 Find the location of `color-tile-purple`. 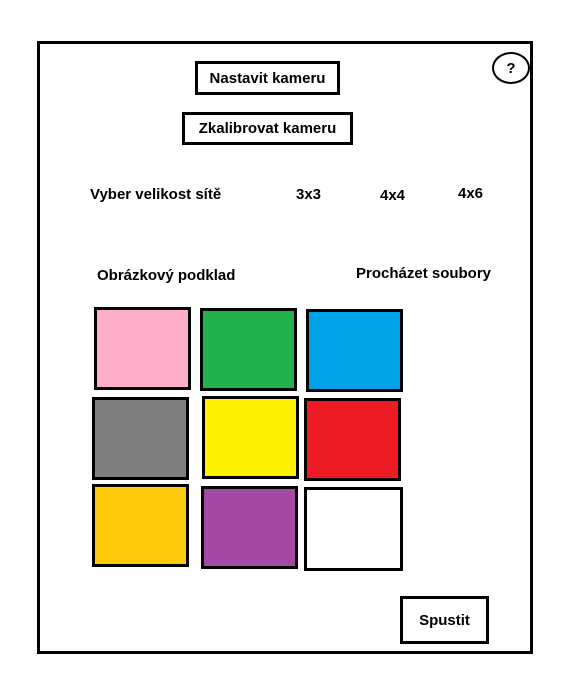

color-tile-purple is located at coordinates (249, 527).